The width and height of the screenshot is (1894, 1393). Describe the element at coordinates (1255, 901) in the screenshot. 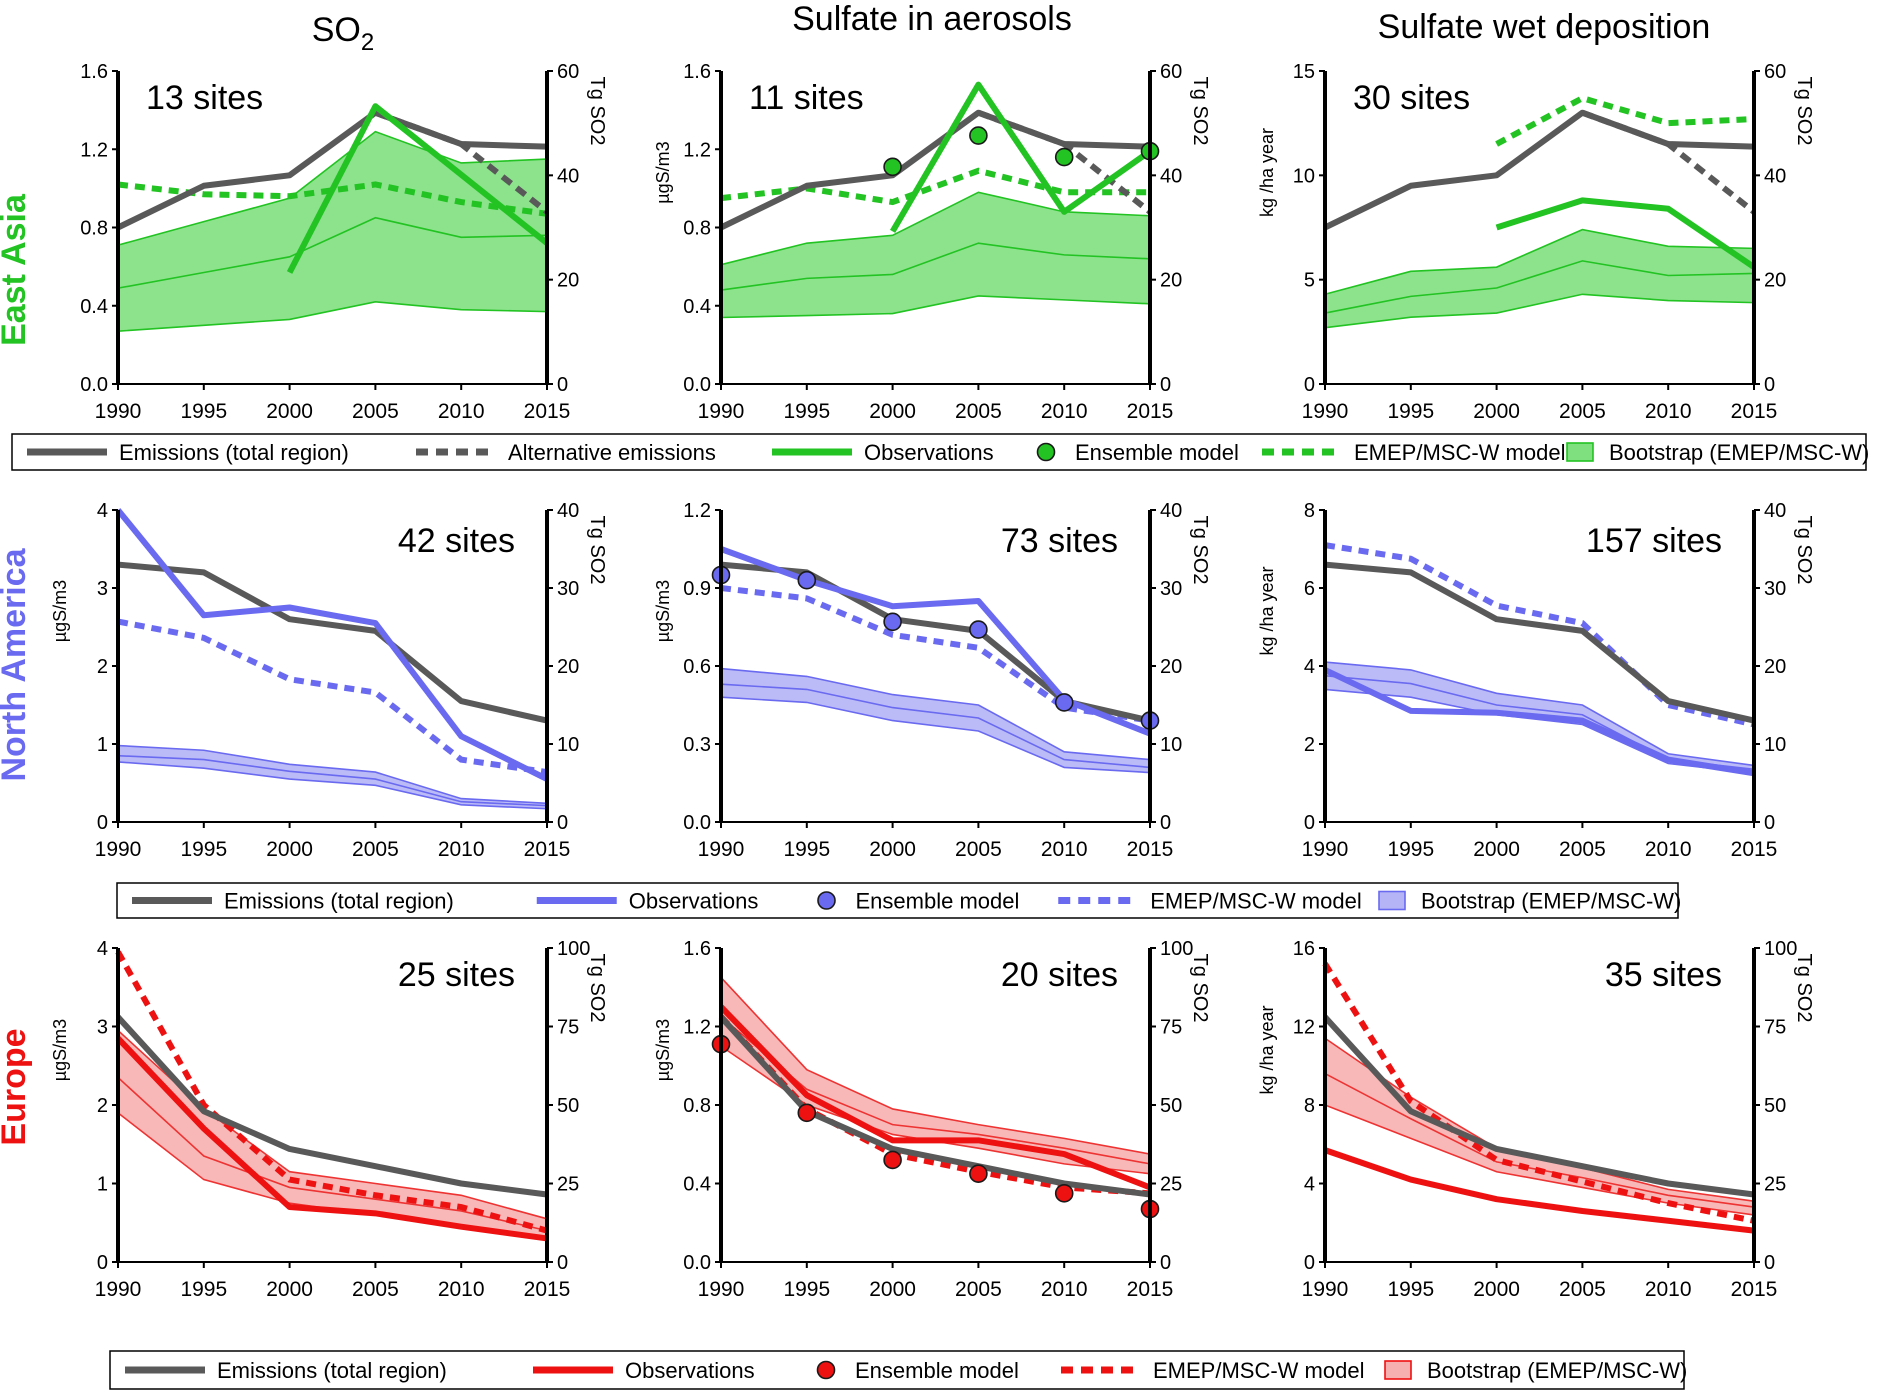

I see `legend-label: EMEP/MSC-W model` at that location.